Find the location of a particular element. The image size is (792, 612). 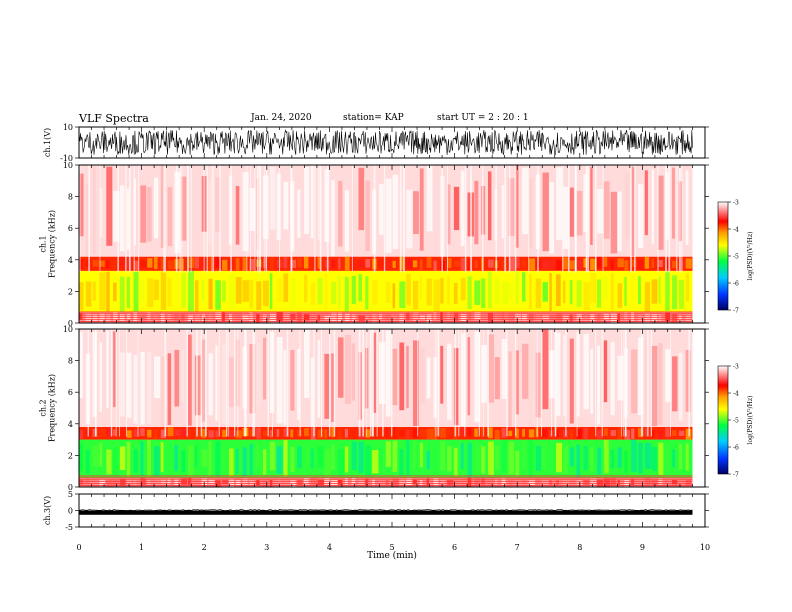

y-tick-label: 8 is located at coordinates (70, 197).